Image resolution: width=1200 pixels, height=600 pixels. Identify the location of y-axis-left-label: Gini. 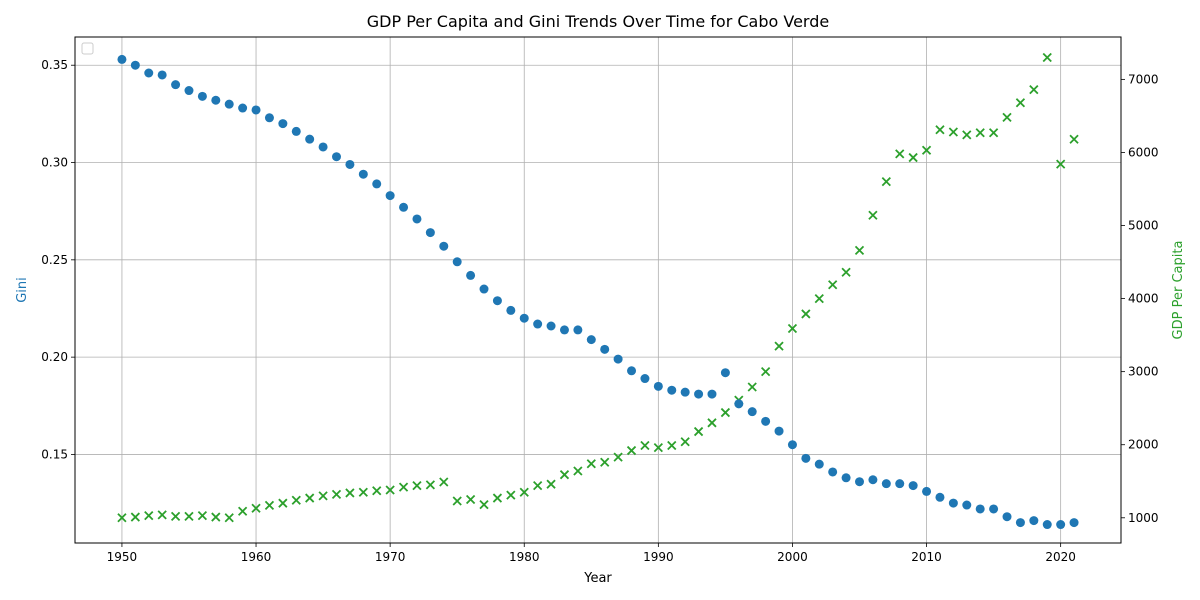
(22, 290).